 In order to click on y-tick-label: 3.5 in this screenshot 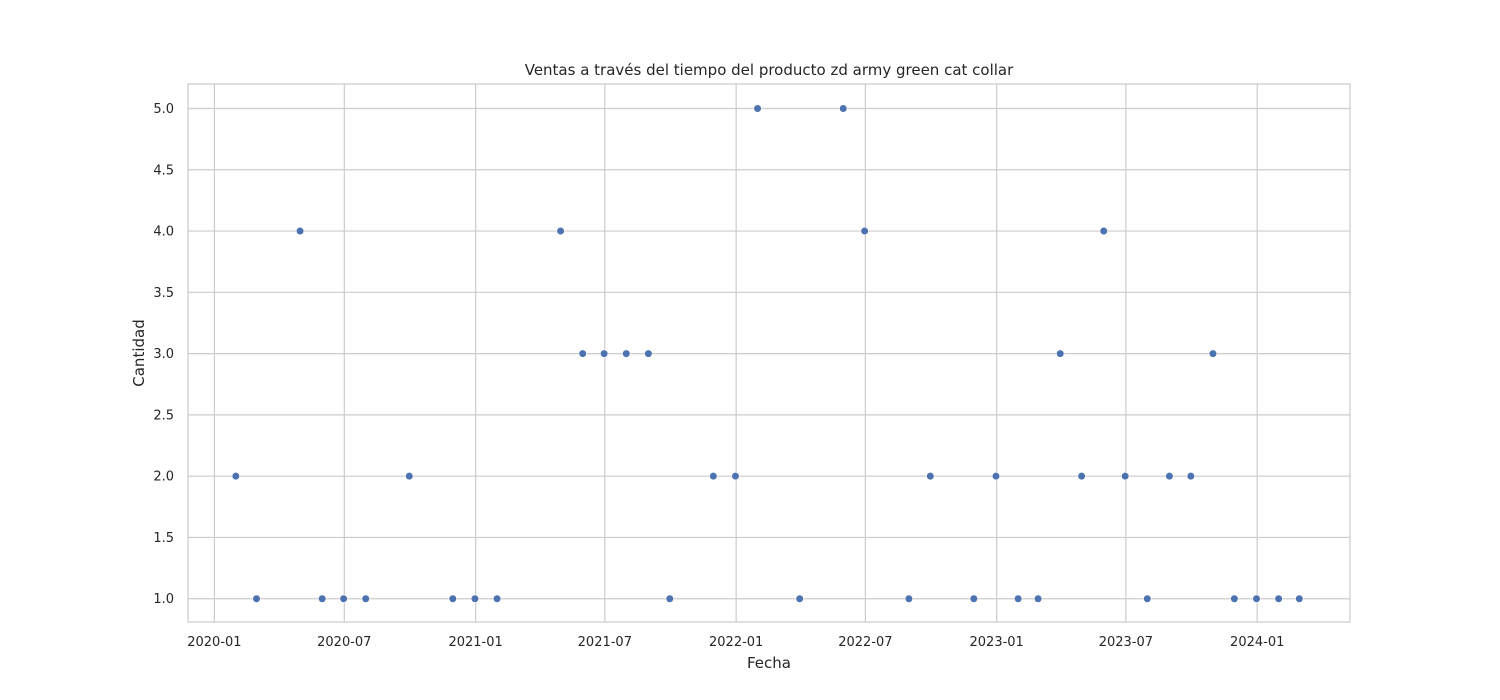, I will do `click(163, 293)`.